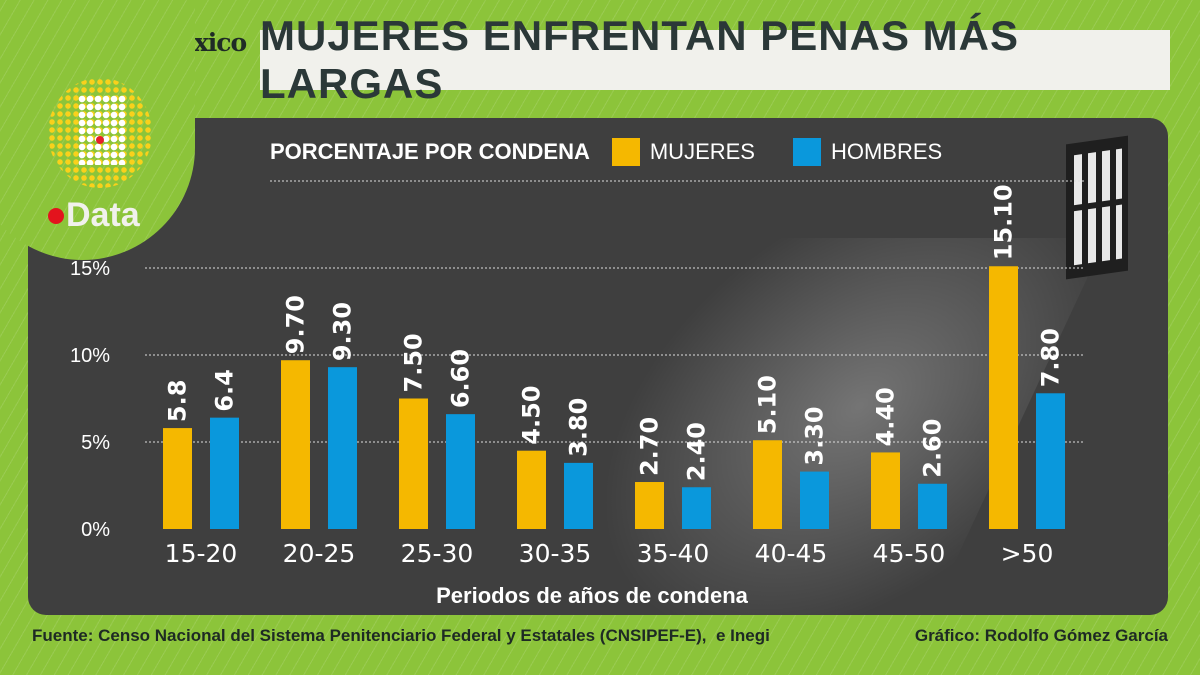  I want to click on data-logo-red-dot, so click(100, 140).